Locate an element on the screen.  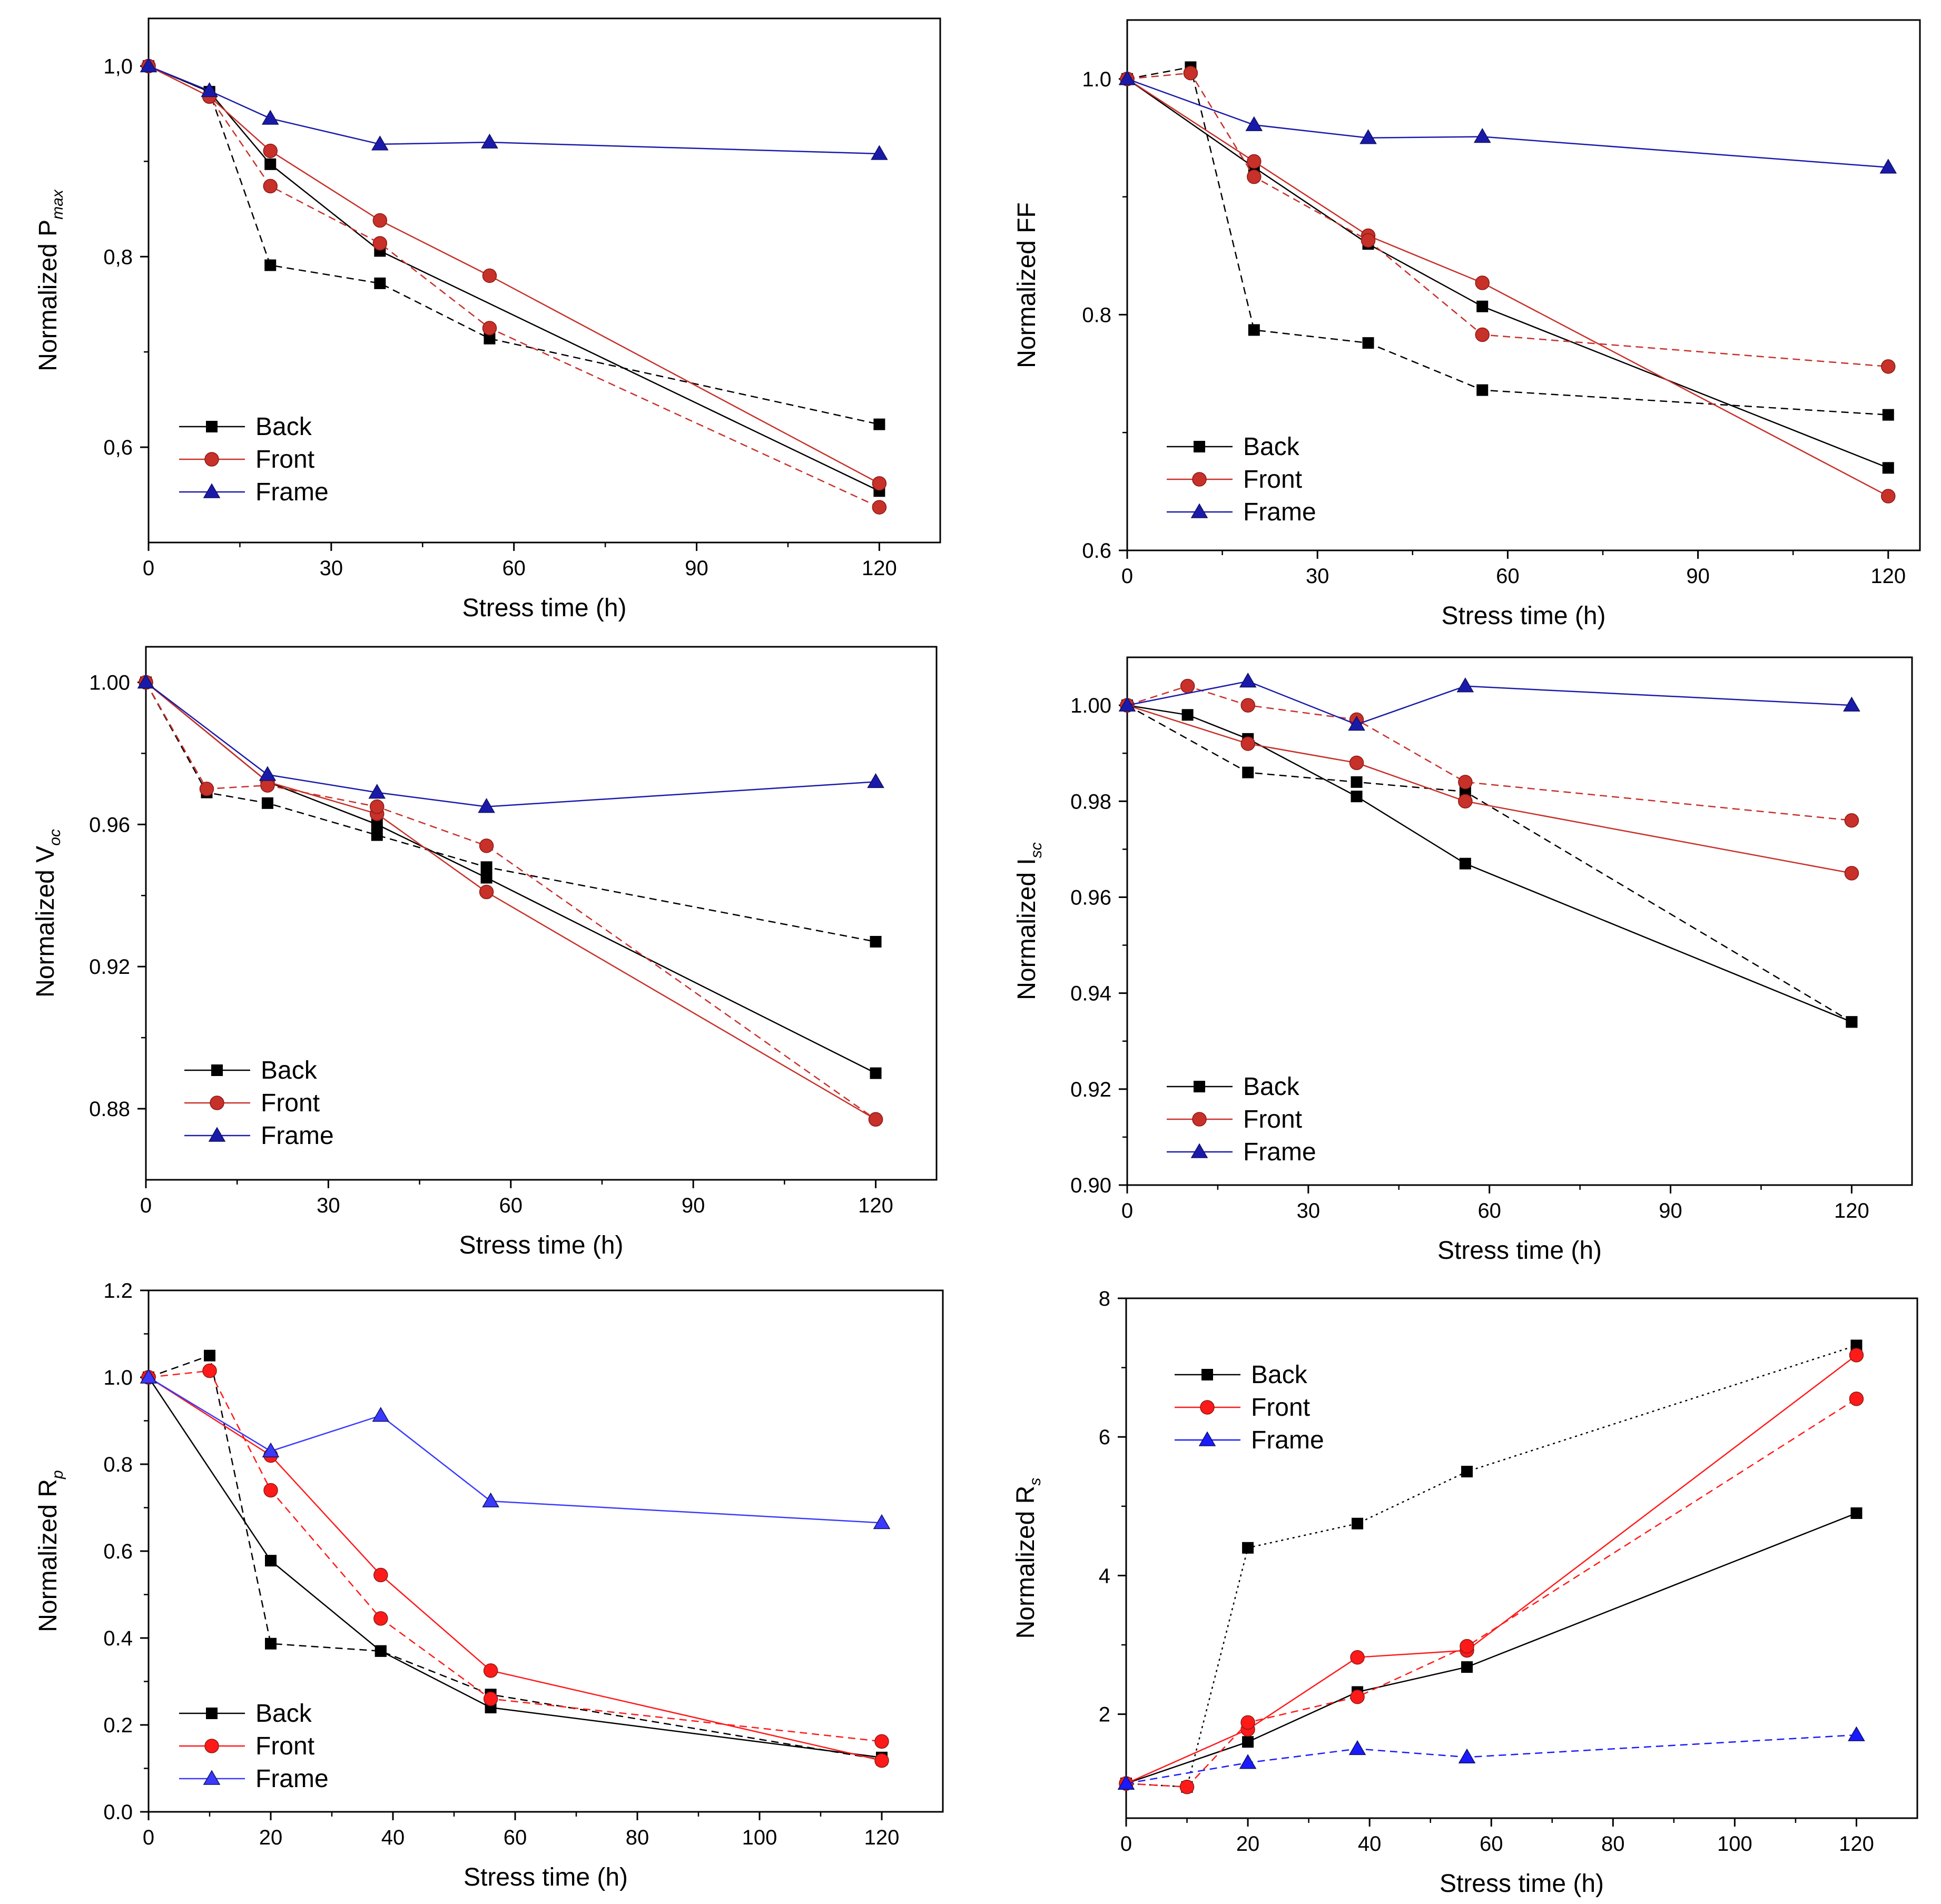
y-axis-label: Normalized Rp is located at coordinates (50, 1551).